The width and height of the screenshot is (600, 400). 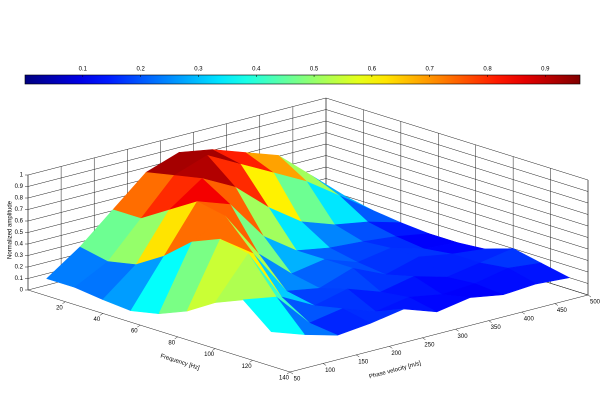 What do you see at coordinates (22, 291) in the screenshot?
I see `z-tick-label: 0` at bounding box center [22, 291].